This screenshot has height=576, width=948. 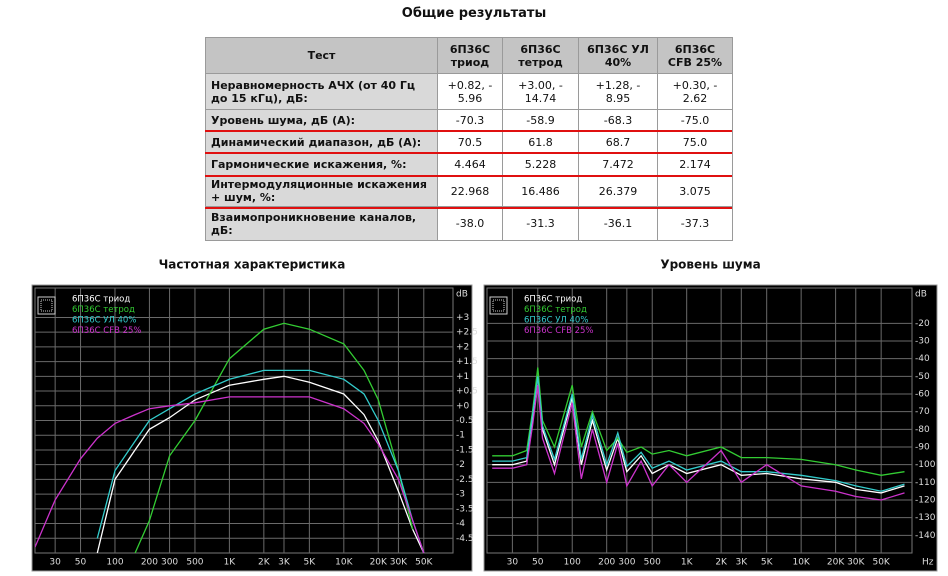 What do you see at coordinates (618, 55) in the screenshot?
I see `header-cell: 6П36С УЛ 40%` at bounding box center [618, 55].